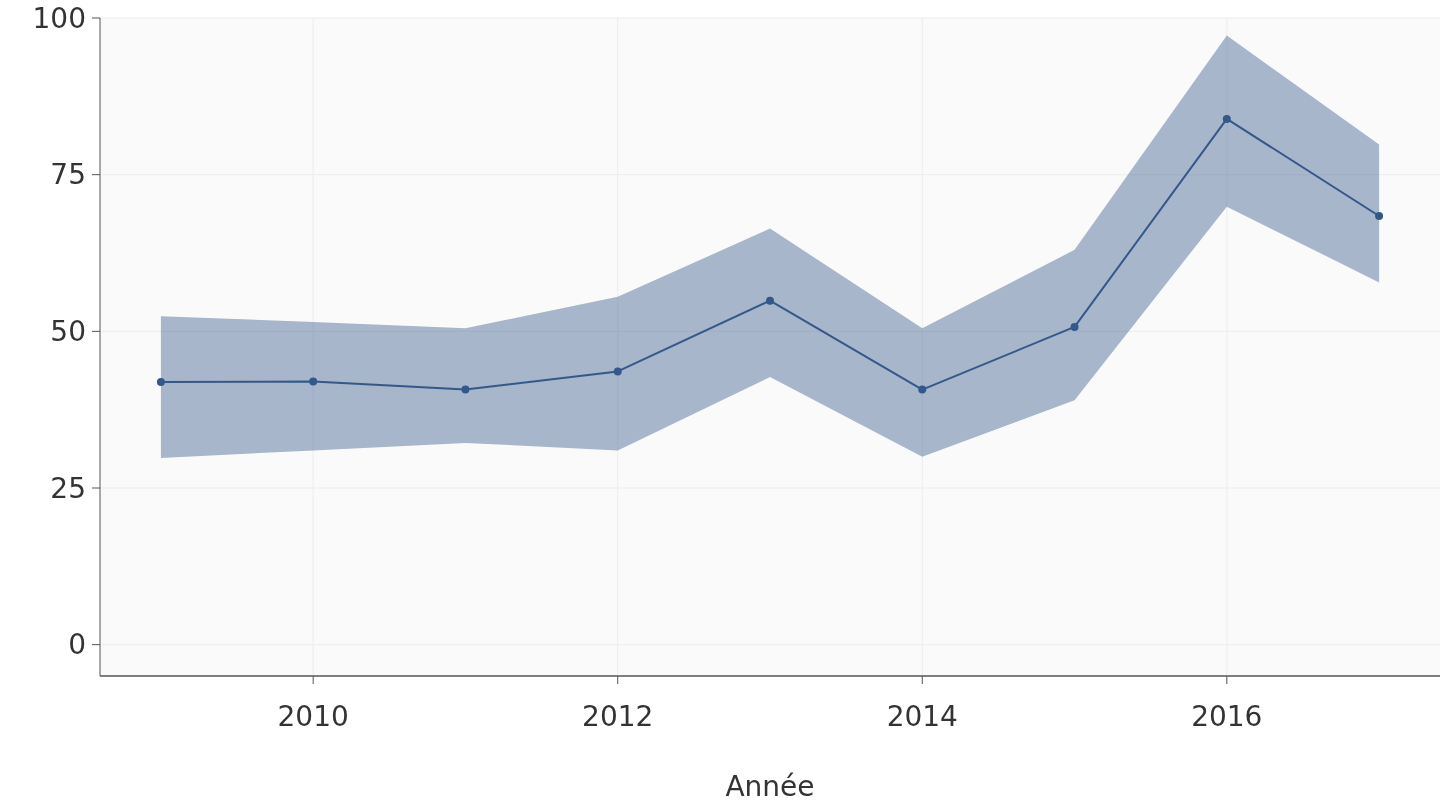 This screenshot has width=1448, height=811. I want to click on x-axis-title: Année, so click(770, 786).